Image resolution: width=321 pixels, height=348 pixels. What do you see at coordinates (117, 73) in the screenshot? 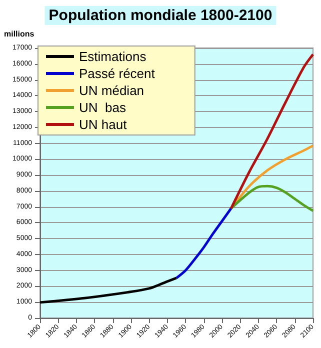
I see `legend-label: Passé récent` at bounding box center [117, 73].